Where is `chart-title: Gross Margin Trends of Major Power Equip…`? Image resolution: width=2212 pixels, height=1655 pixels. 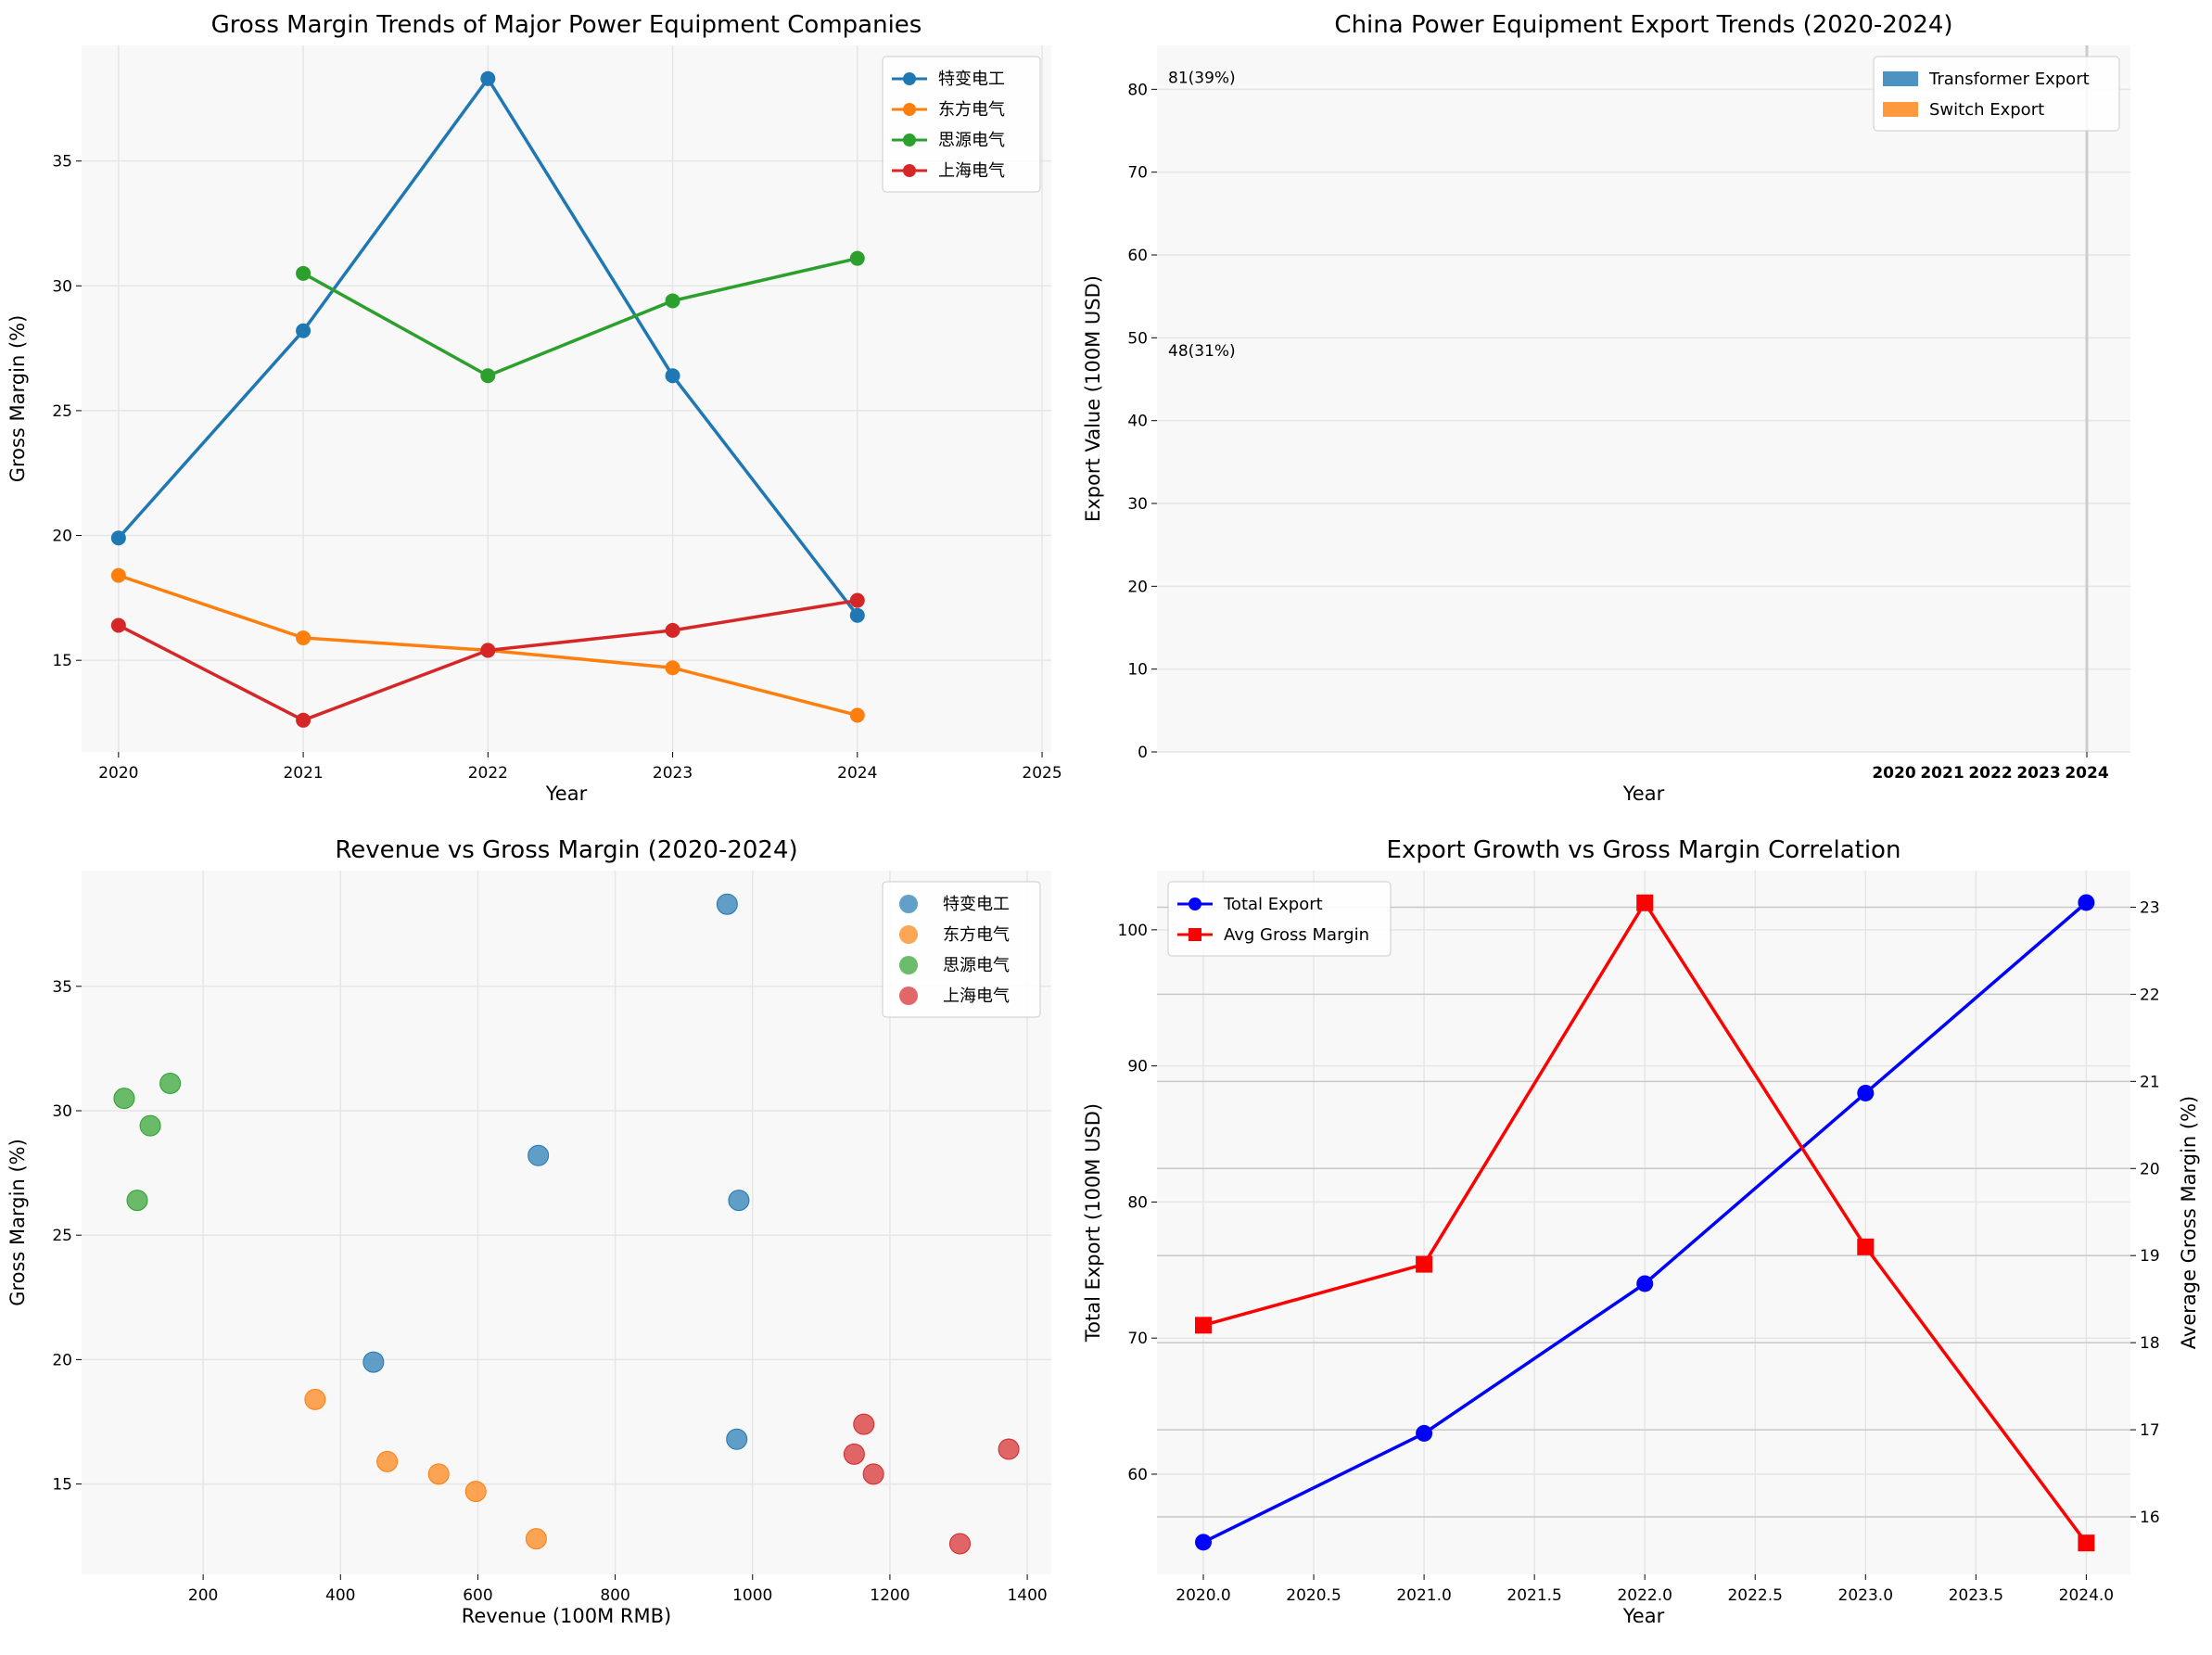
chart-title: Gross Margin Trends of Major Power Equip… is located at coordinates (566, 25).